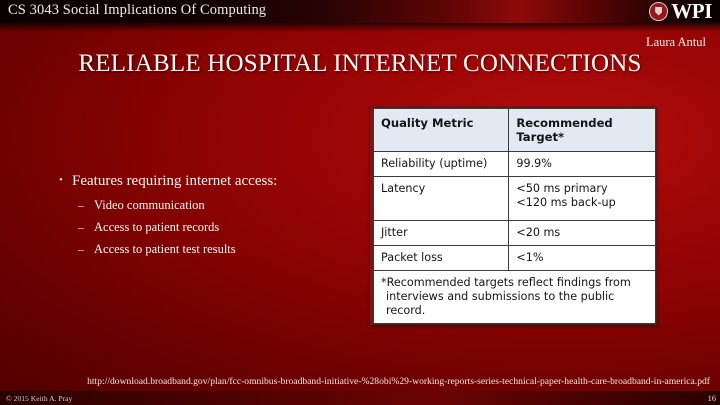 This screenshot has width=720, height=405. What do you see at coordinates (441, 233) in the screenshot?
I see `cell-metric: Jitter` at bounding box center [441, 233].